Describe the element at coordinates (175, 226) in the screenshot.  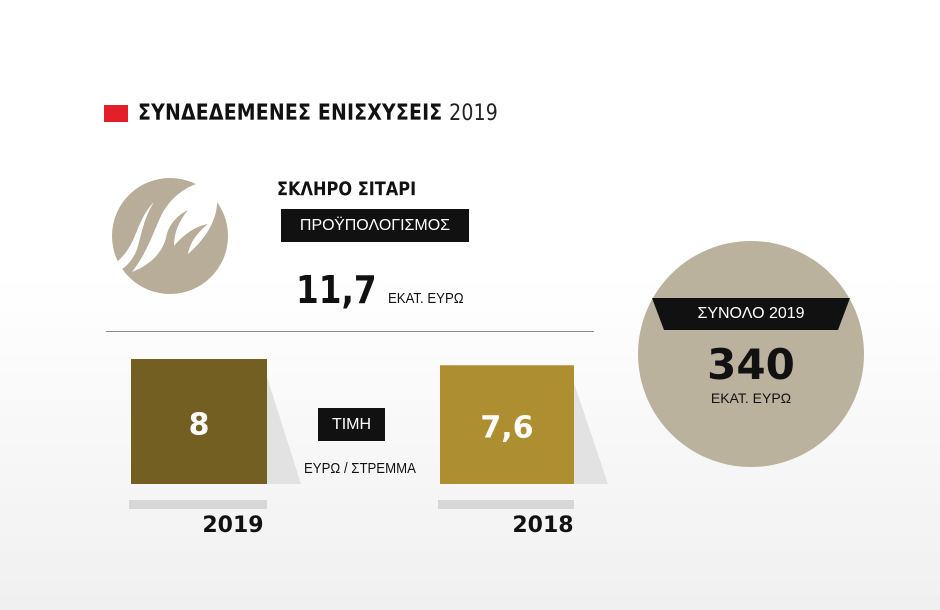
I see `leaf-cutout` at that location.